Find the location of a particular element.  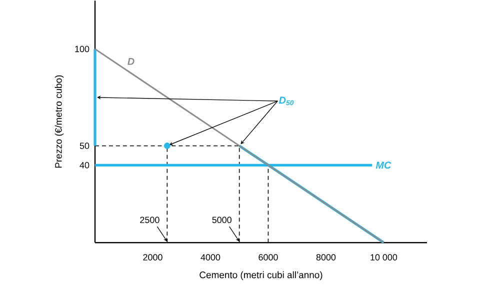

x-tick-label: 10 000 is located at coordinates (384, 257).